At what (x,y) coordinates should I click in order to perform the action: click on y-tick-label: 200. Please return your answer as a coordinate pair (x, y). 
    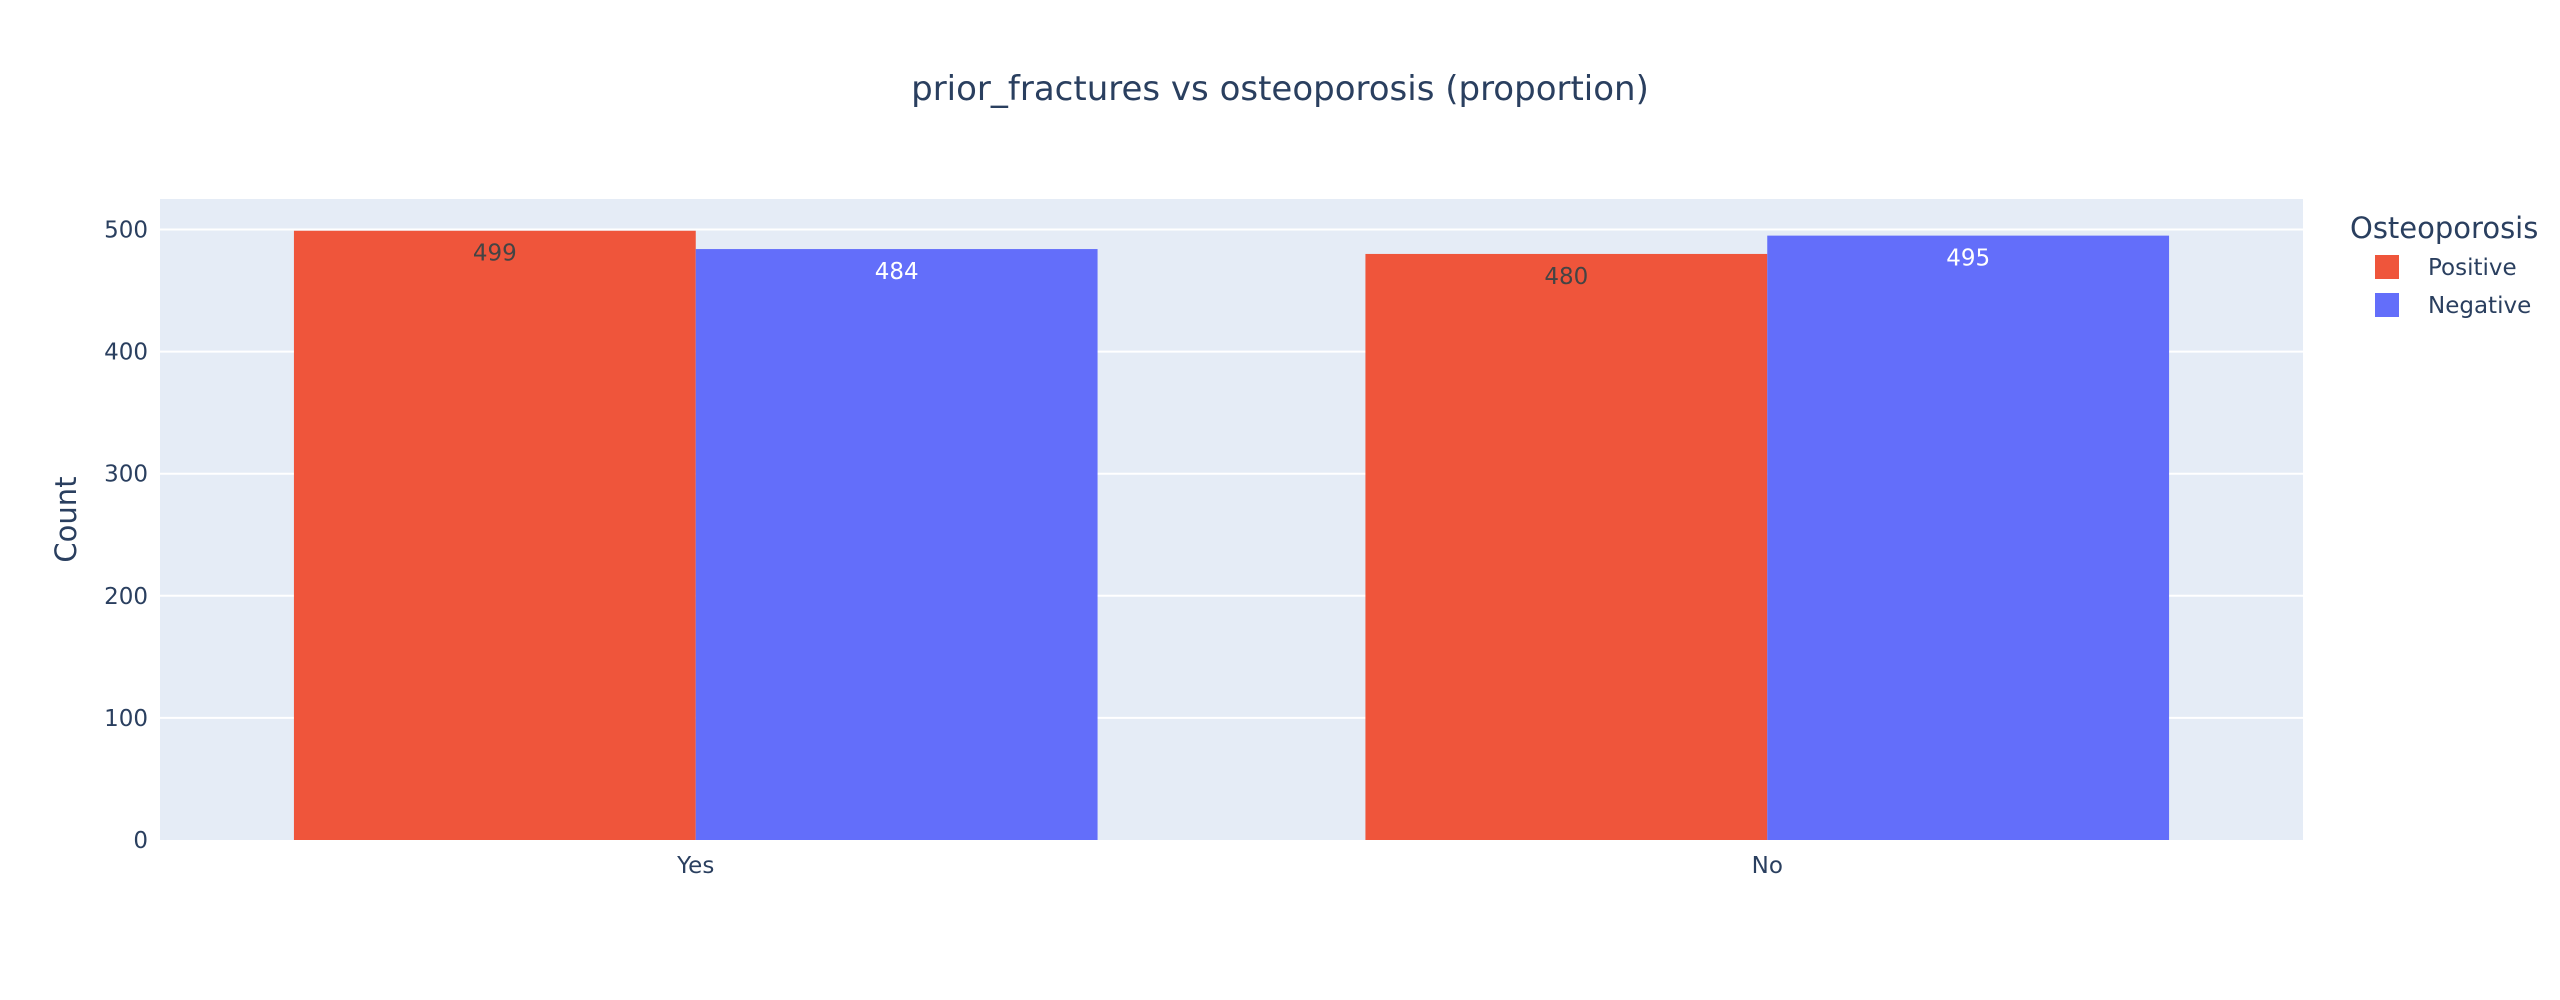
    Looking at the image, I should click on (126, 597).